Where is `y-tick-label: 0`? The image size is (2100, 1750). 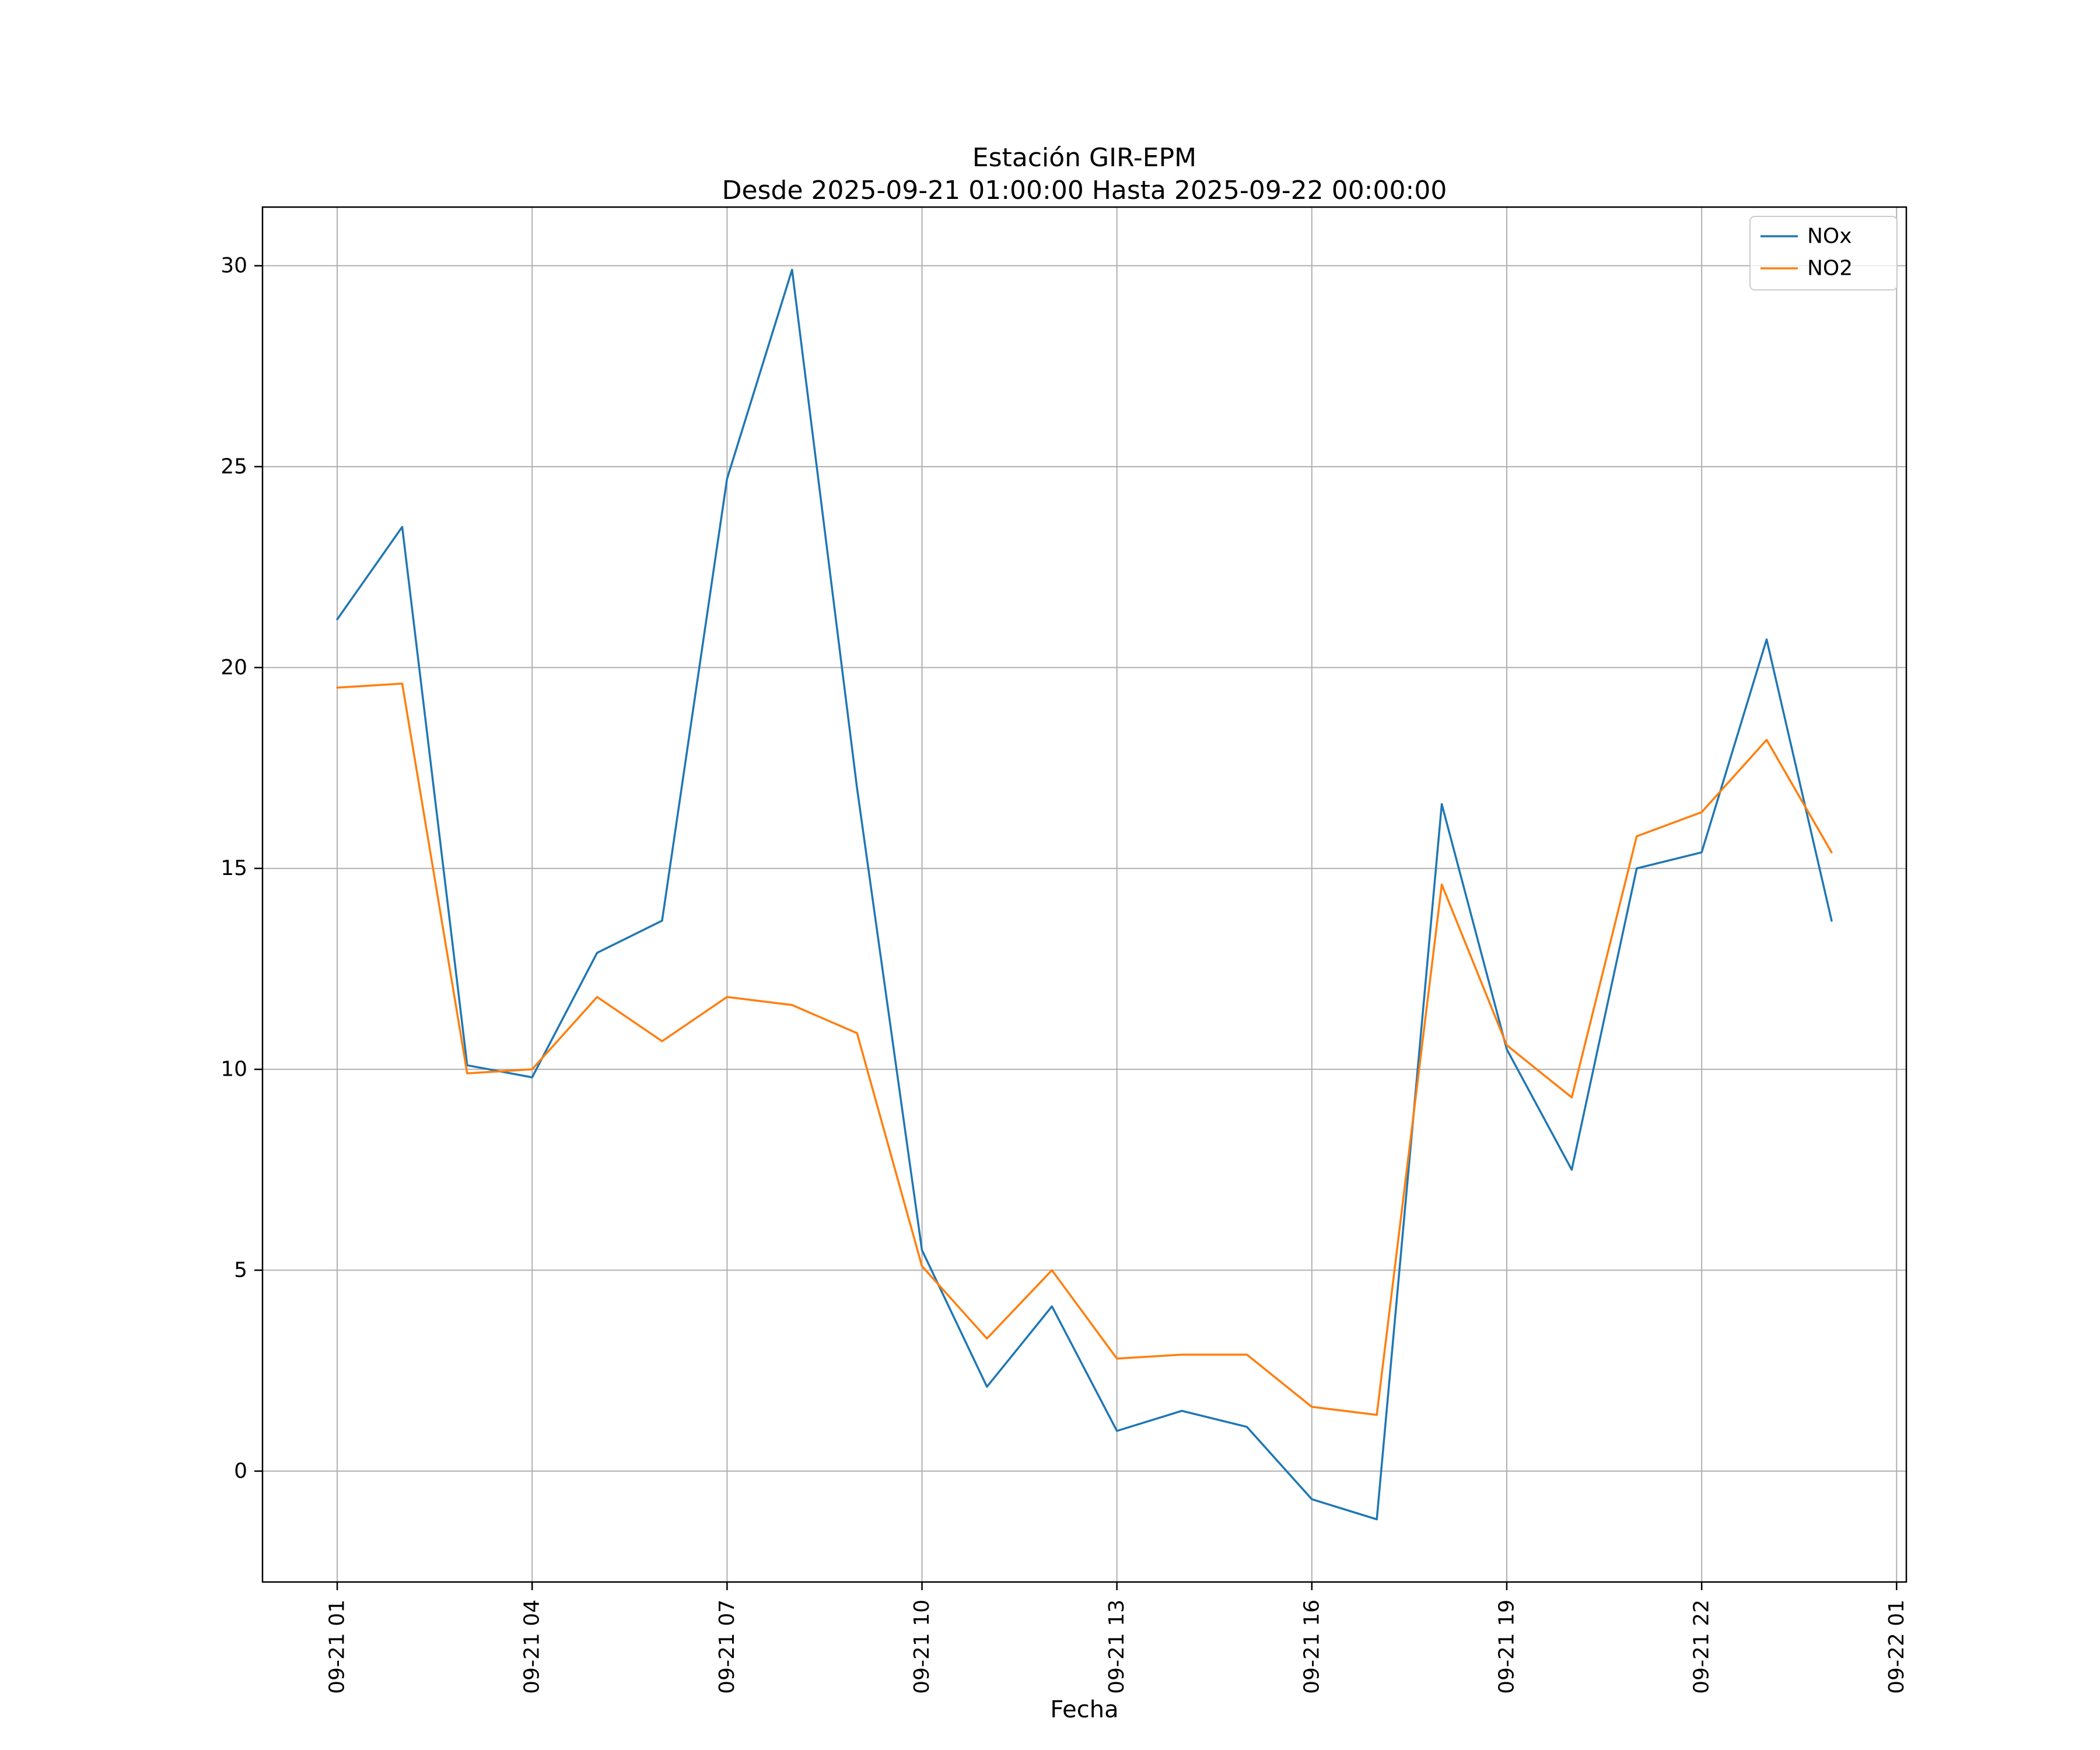
y-tick-label: 0 is located at coordinates (240, 1471).